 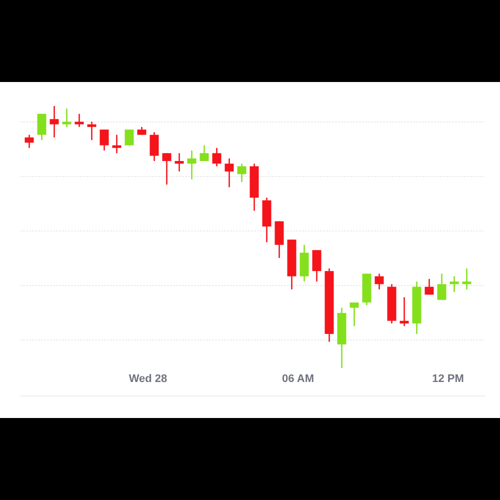 I want to click on x-tick-label: 06 AM, so click(x=298, y=379).